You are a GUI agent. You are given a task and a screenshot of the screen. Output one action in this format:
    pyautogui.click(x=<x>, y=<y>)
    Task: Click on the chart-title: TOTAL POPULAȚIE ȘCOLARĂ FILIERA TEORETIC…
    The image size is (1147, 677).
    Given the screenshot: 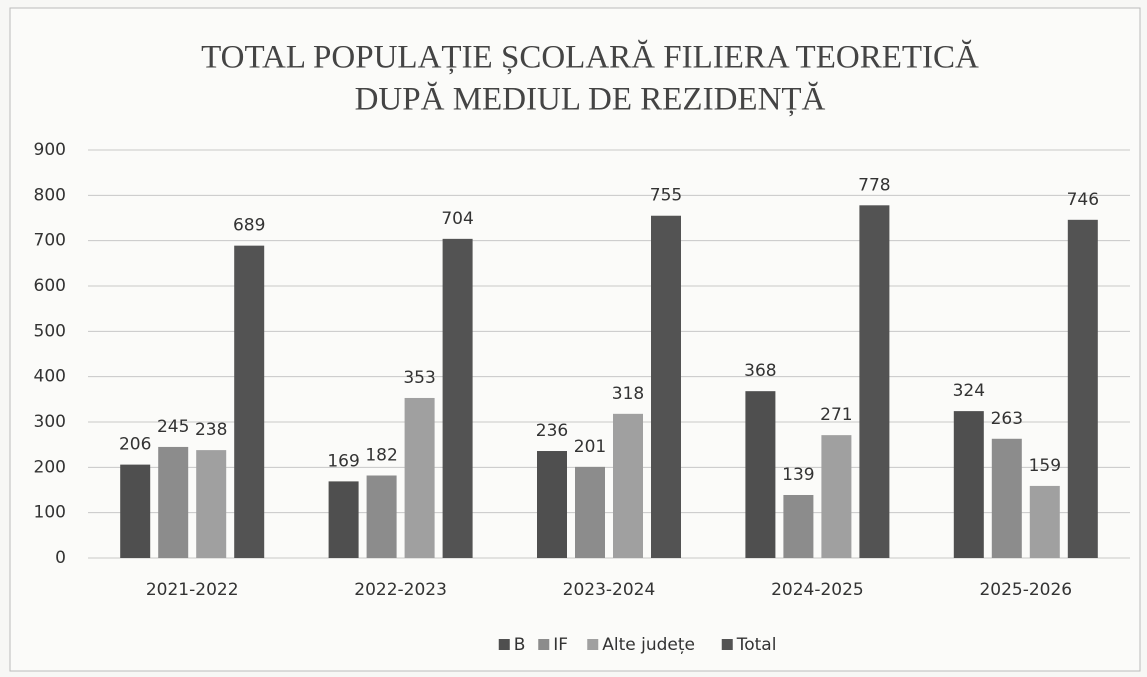 What is the action you would take?
    pyautogui.click(x=590, y=57)
    